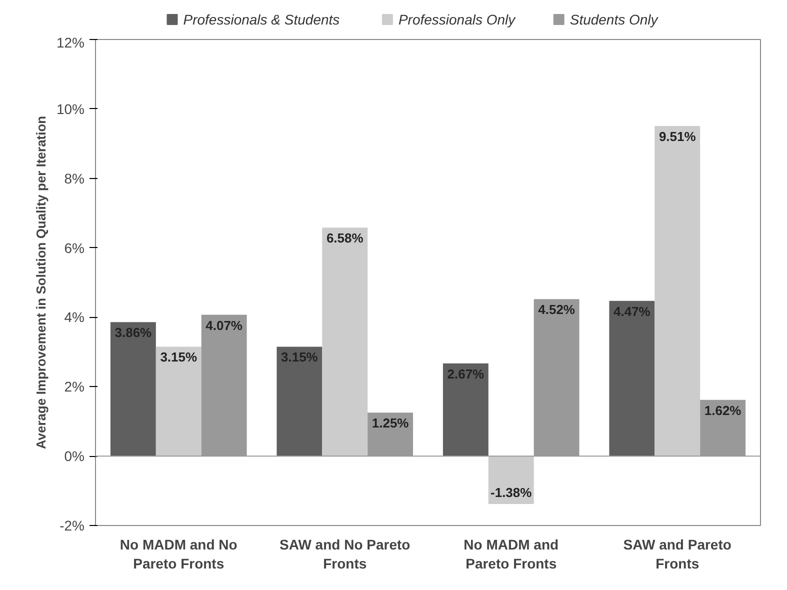 The width and height of the screenshot is (787, 590). What do you see at coordinates (345, 554) in the screenshot?
I see `x-tick-label: SAW and No Pareto Fronts` at bounding box center [345, 554].